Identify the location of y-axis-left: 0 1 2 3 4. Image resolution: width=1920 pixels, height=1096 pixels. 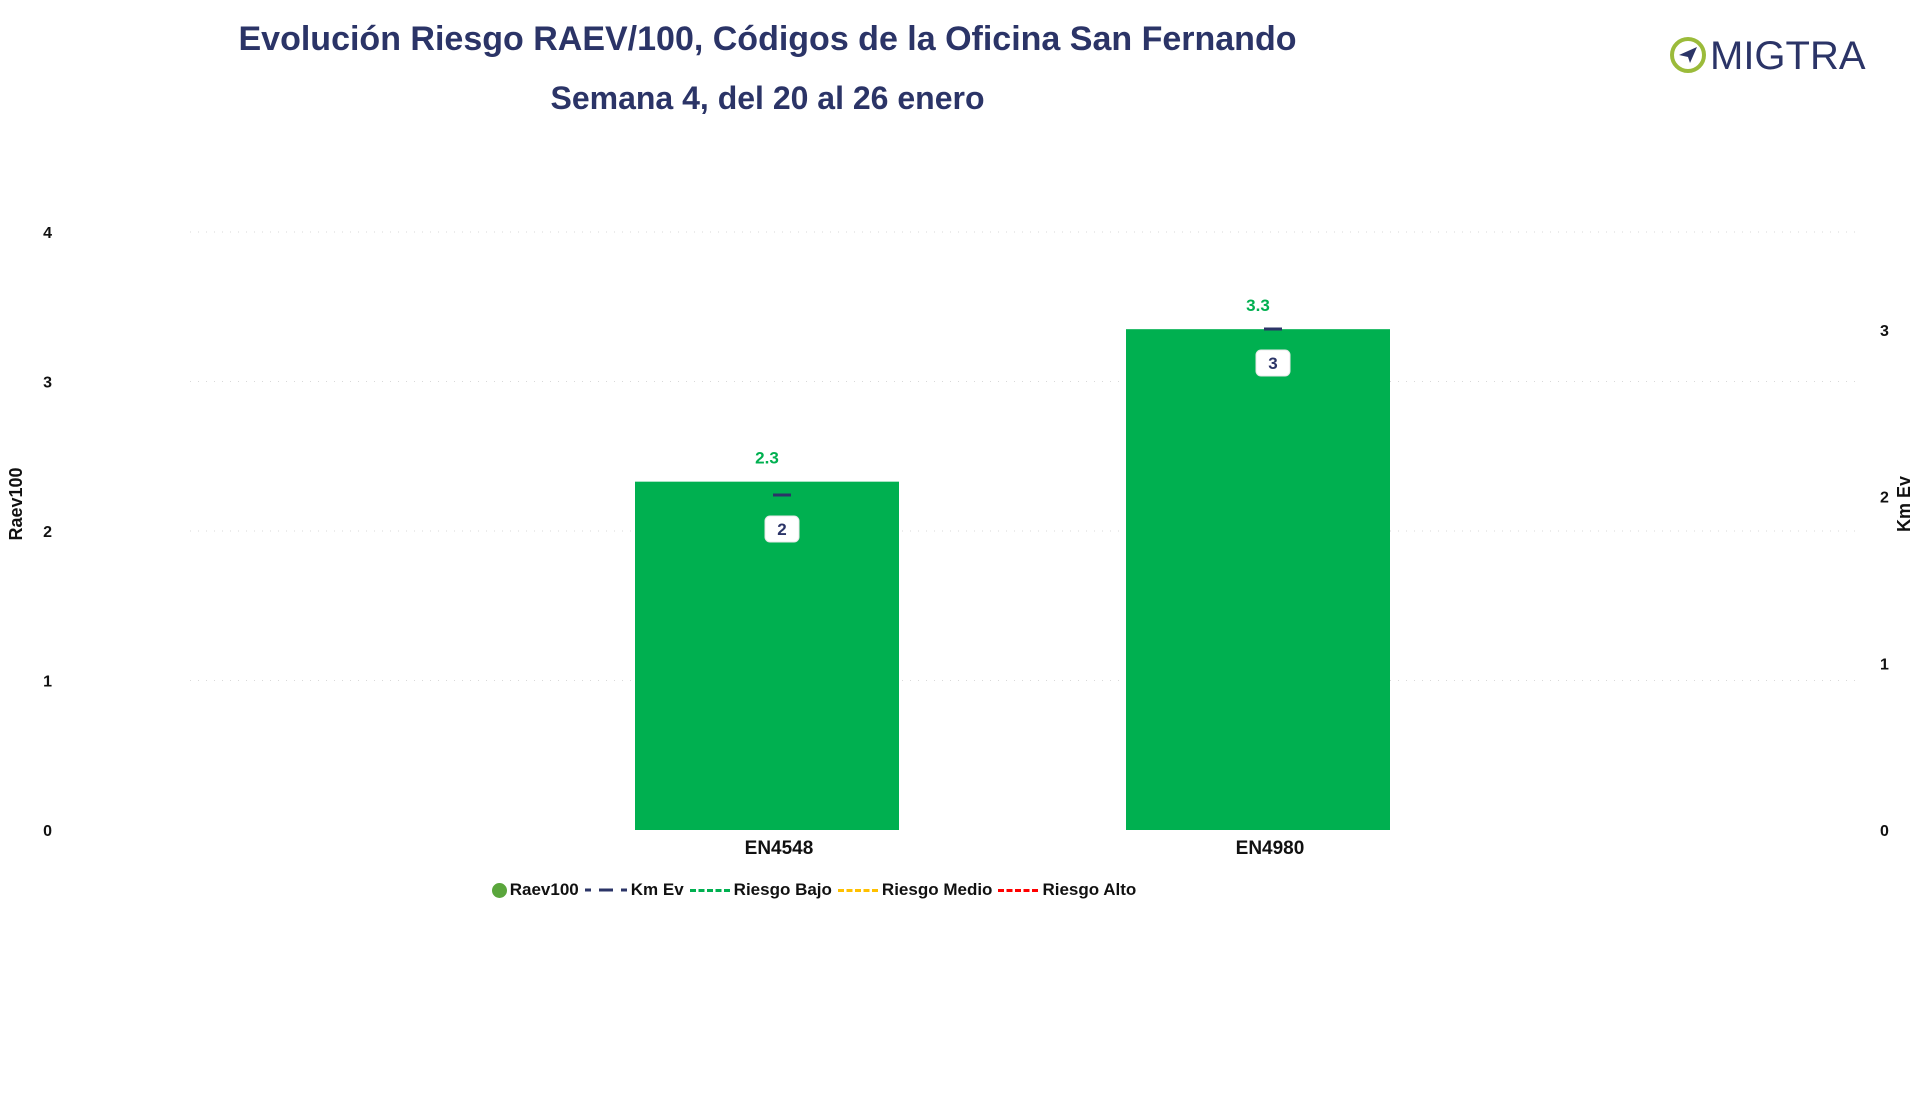
(47, 532).